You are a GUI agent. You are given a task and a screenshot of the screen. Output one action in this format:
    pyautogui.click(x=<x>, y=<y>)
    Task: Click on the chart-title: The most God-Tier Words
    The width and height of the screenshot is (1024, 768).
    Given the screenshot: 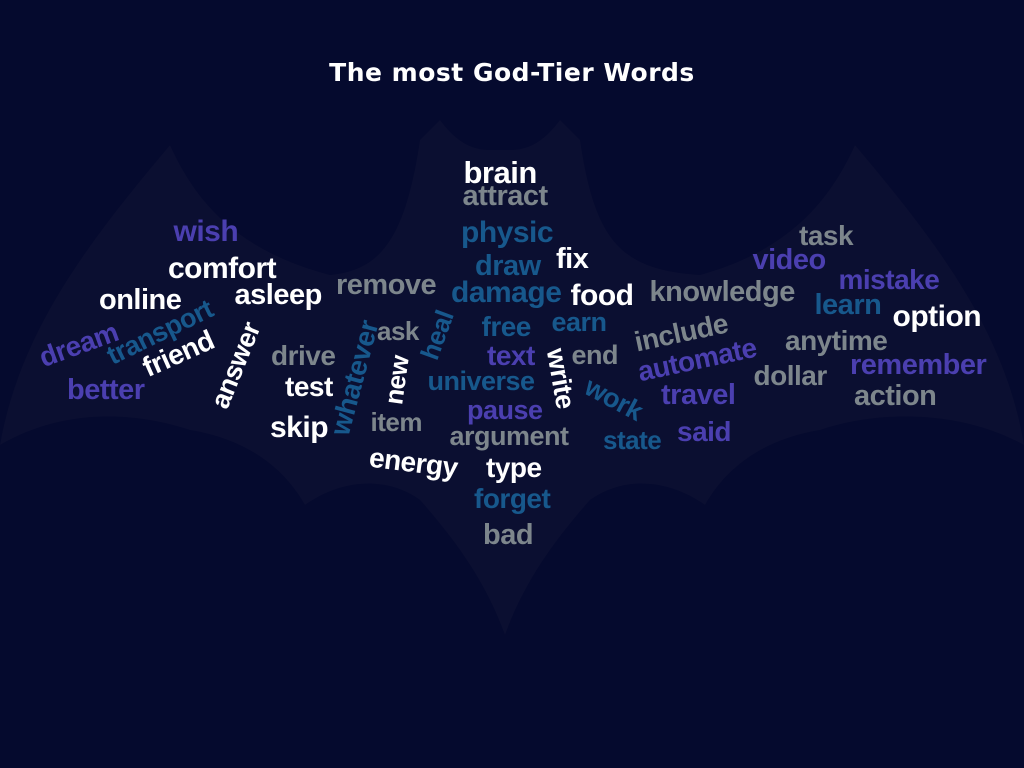 What is the action you would take?
    pyautogui.click(x=512, y=72)
    